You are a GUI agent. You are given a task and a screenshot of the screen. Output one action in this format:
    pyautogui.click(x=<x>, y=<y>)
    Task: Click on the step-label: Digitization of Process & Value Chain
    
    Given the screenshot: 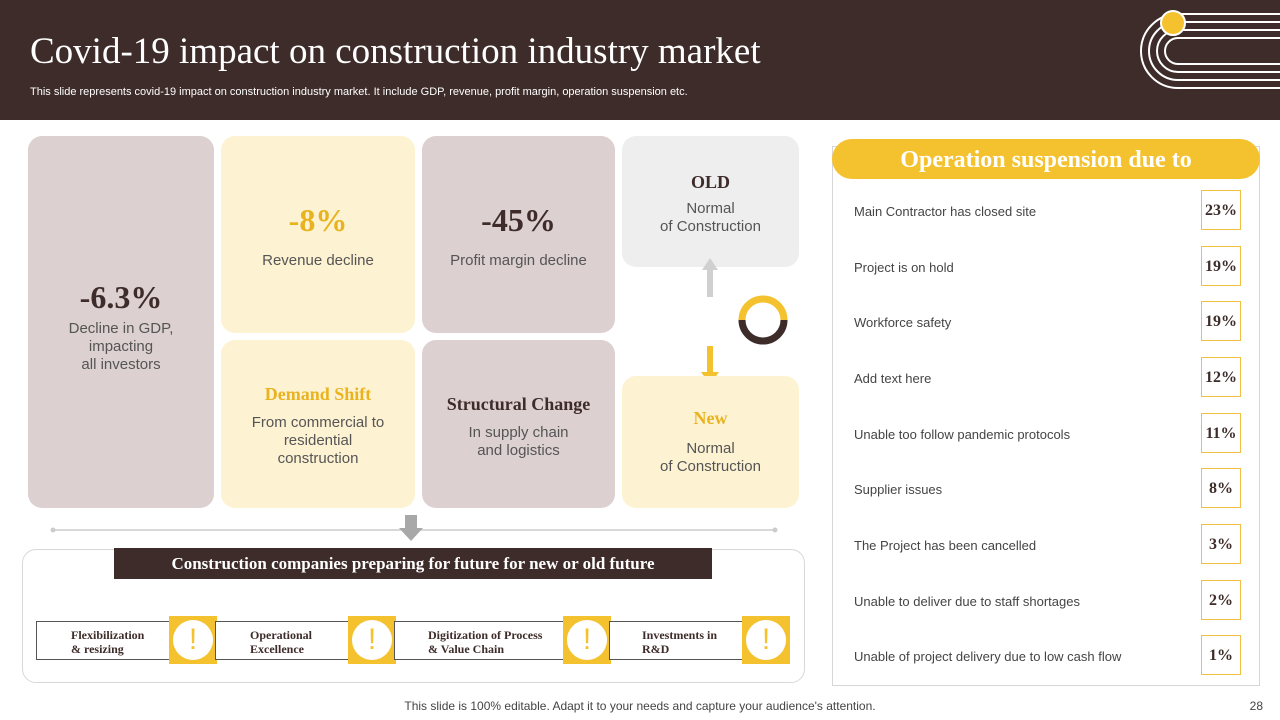 What is the action you would take?
    pyautogui.click(x=485, y=642)
    